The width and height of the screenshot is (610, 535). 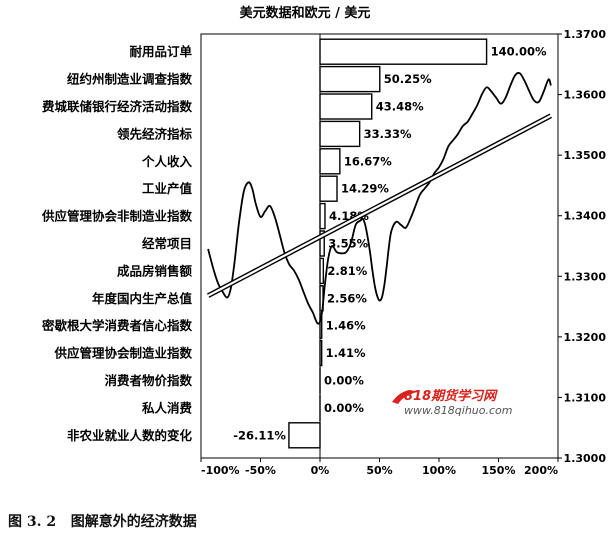 I want to click on category-label: 密歇根大学消费者信心指数, so click(x=117, y=325).